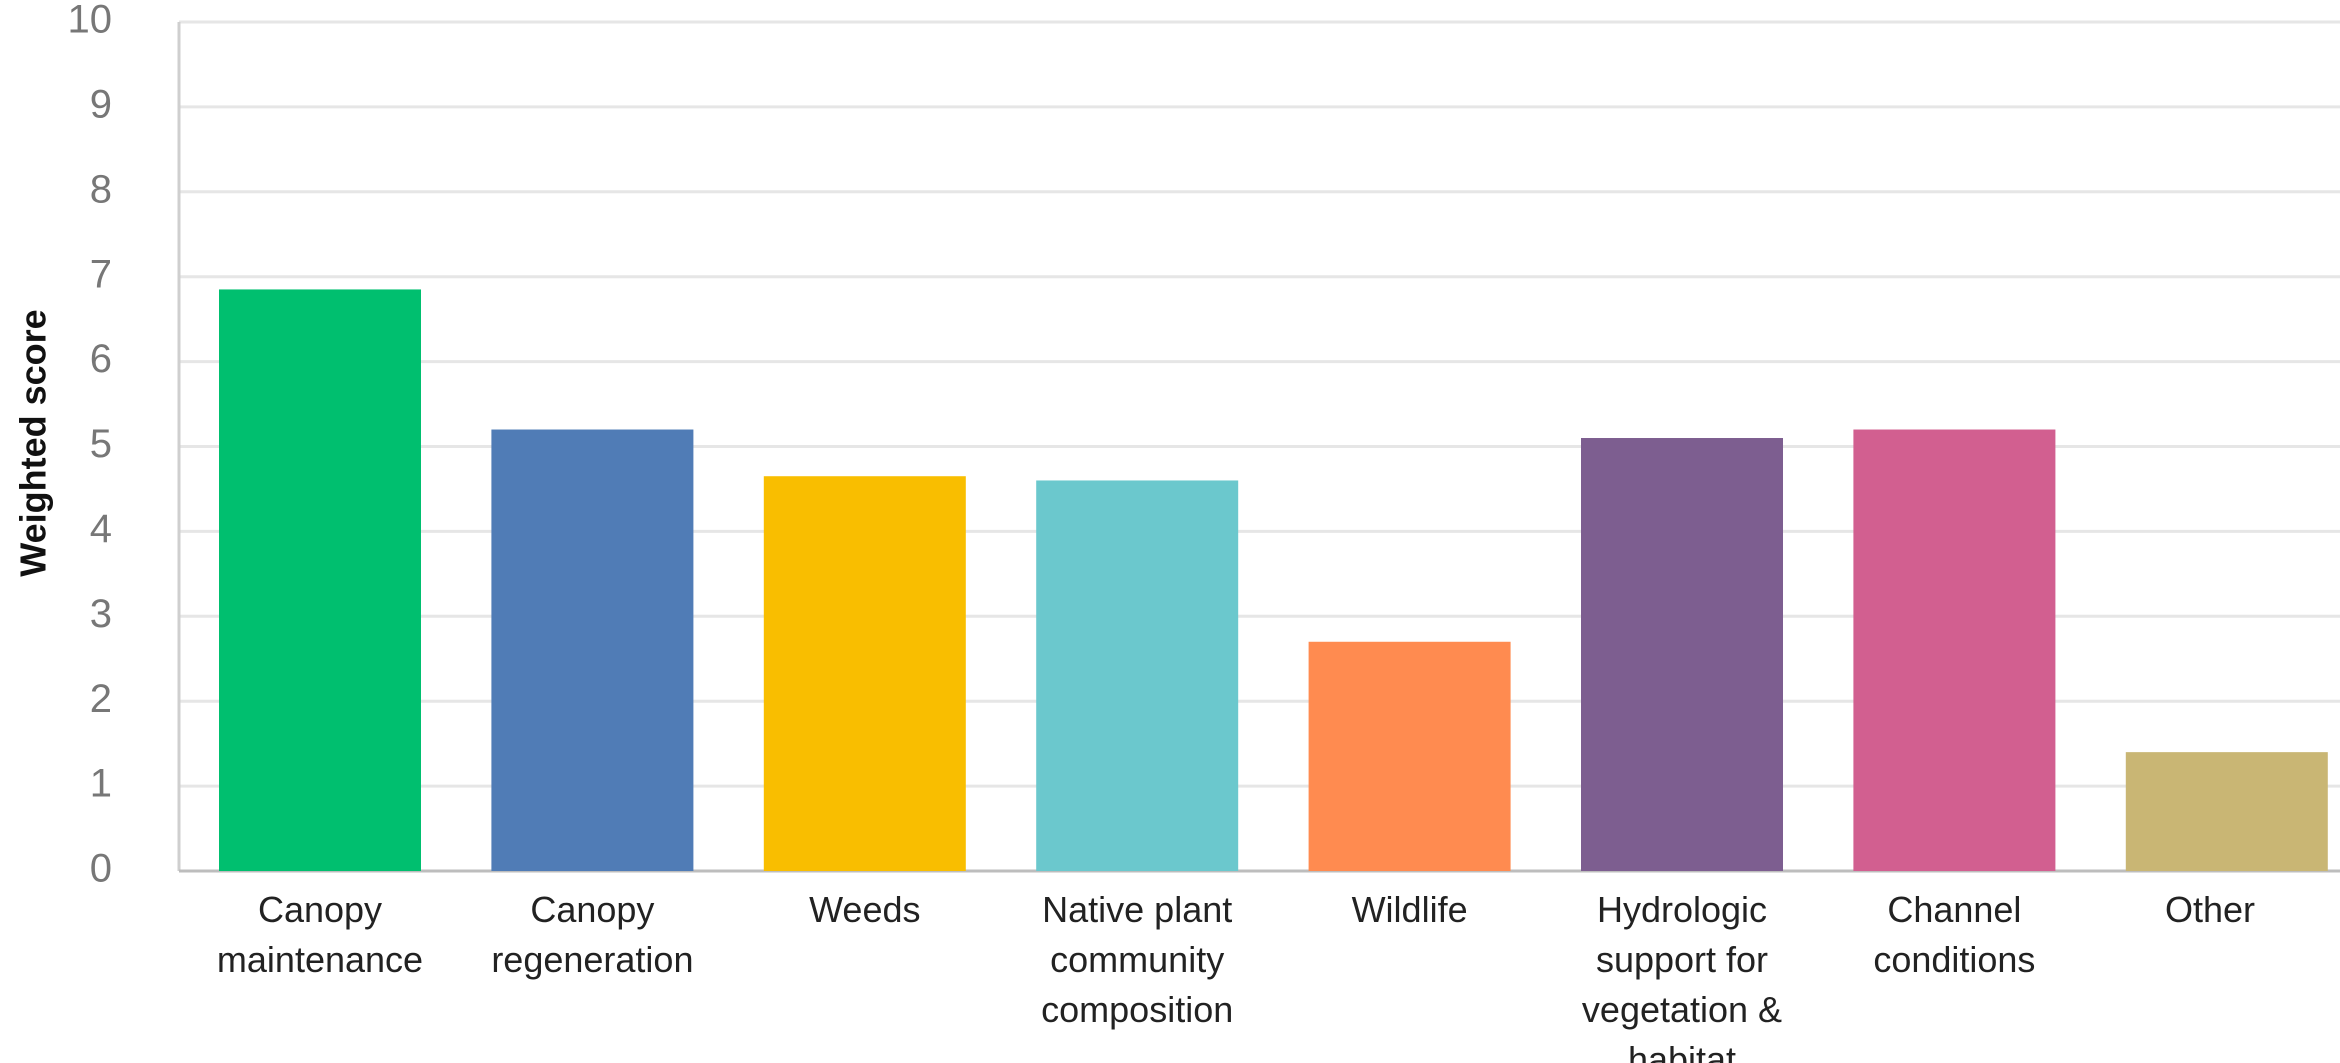 This screenshot has height=1063, width=2340. I want to click on y-tick-label: 1, so click(101, 784).